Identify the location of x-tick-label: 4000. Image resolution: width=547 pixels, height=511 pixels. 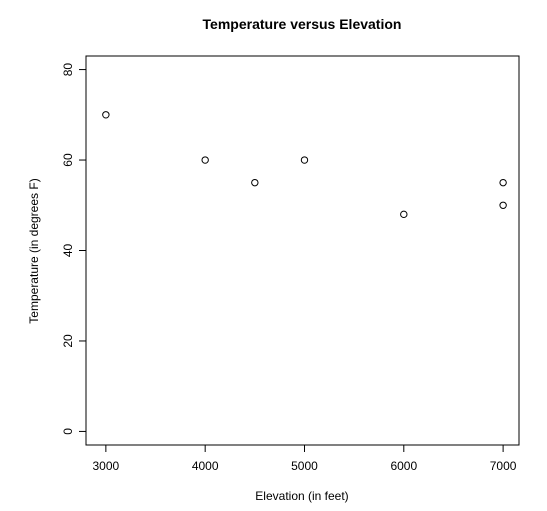
(205, 466).